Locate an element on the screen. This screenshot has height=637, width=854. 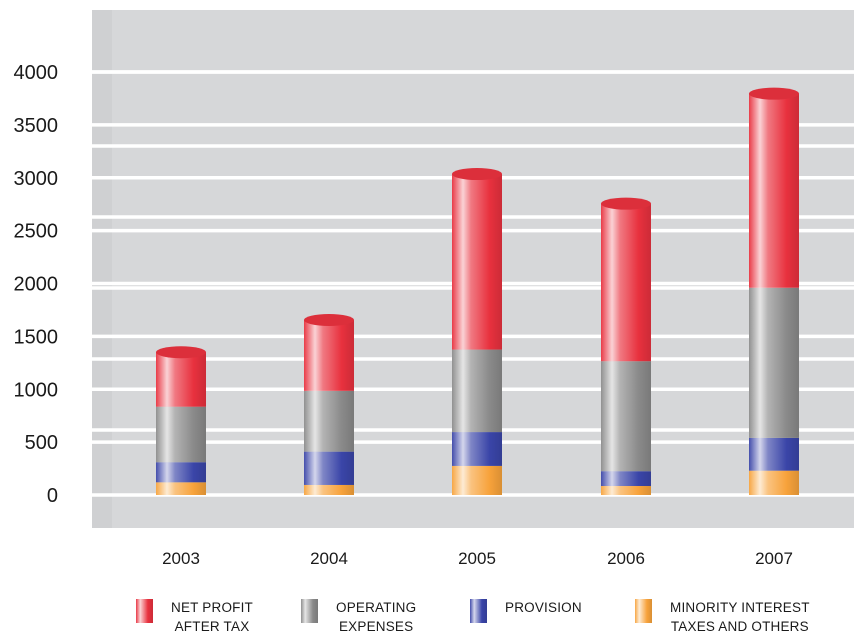
legend-label: MINORITY INTEREST TAXES AND OTHERS is located at coordinates (740, 617).